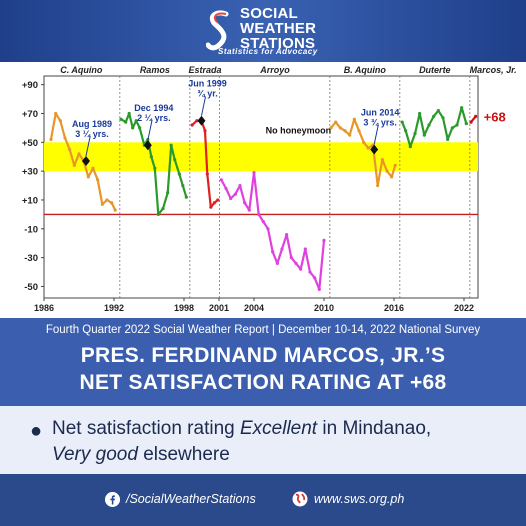  Describe the element at coordinates (324, 308) in the screenshot. I see `x-tick-label-5: 2010` at that location.